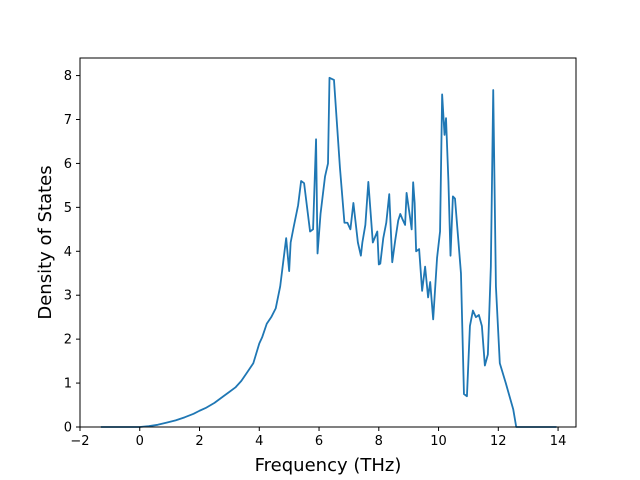  I want to click on y-tick-label: 6, so click(68, 164).